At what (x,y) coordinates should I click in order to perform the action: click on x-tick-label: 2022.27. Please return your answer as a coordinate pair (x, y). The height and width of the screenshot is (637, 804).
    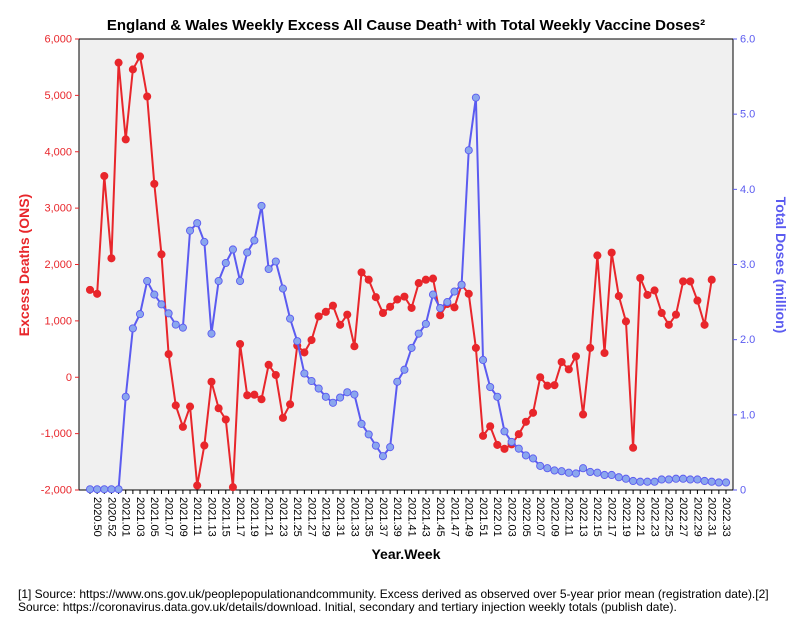
    Looking at the image, I should click on (683, 517).